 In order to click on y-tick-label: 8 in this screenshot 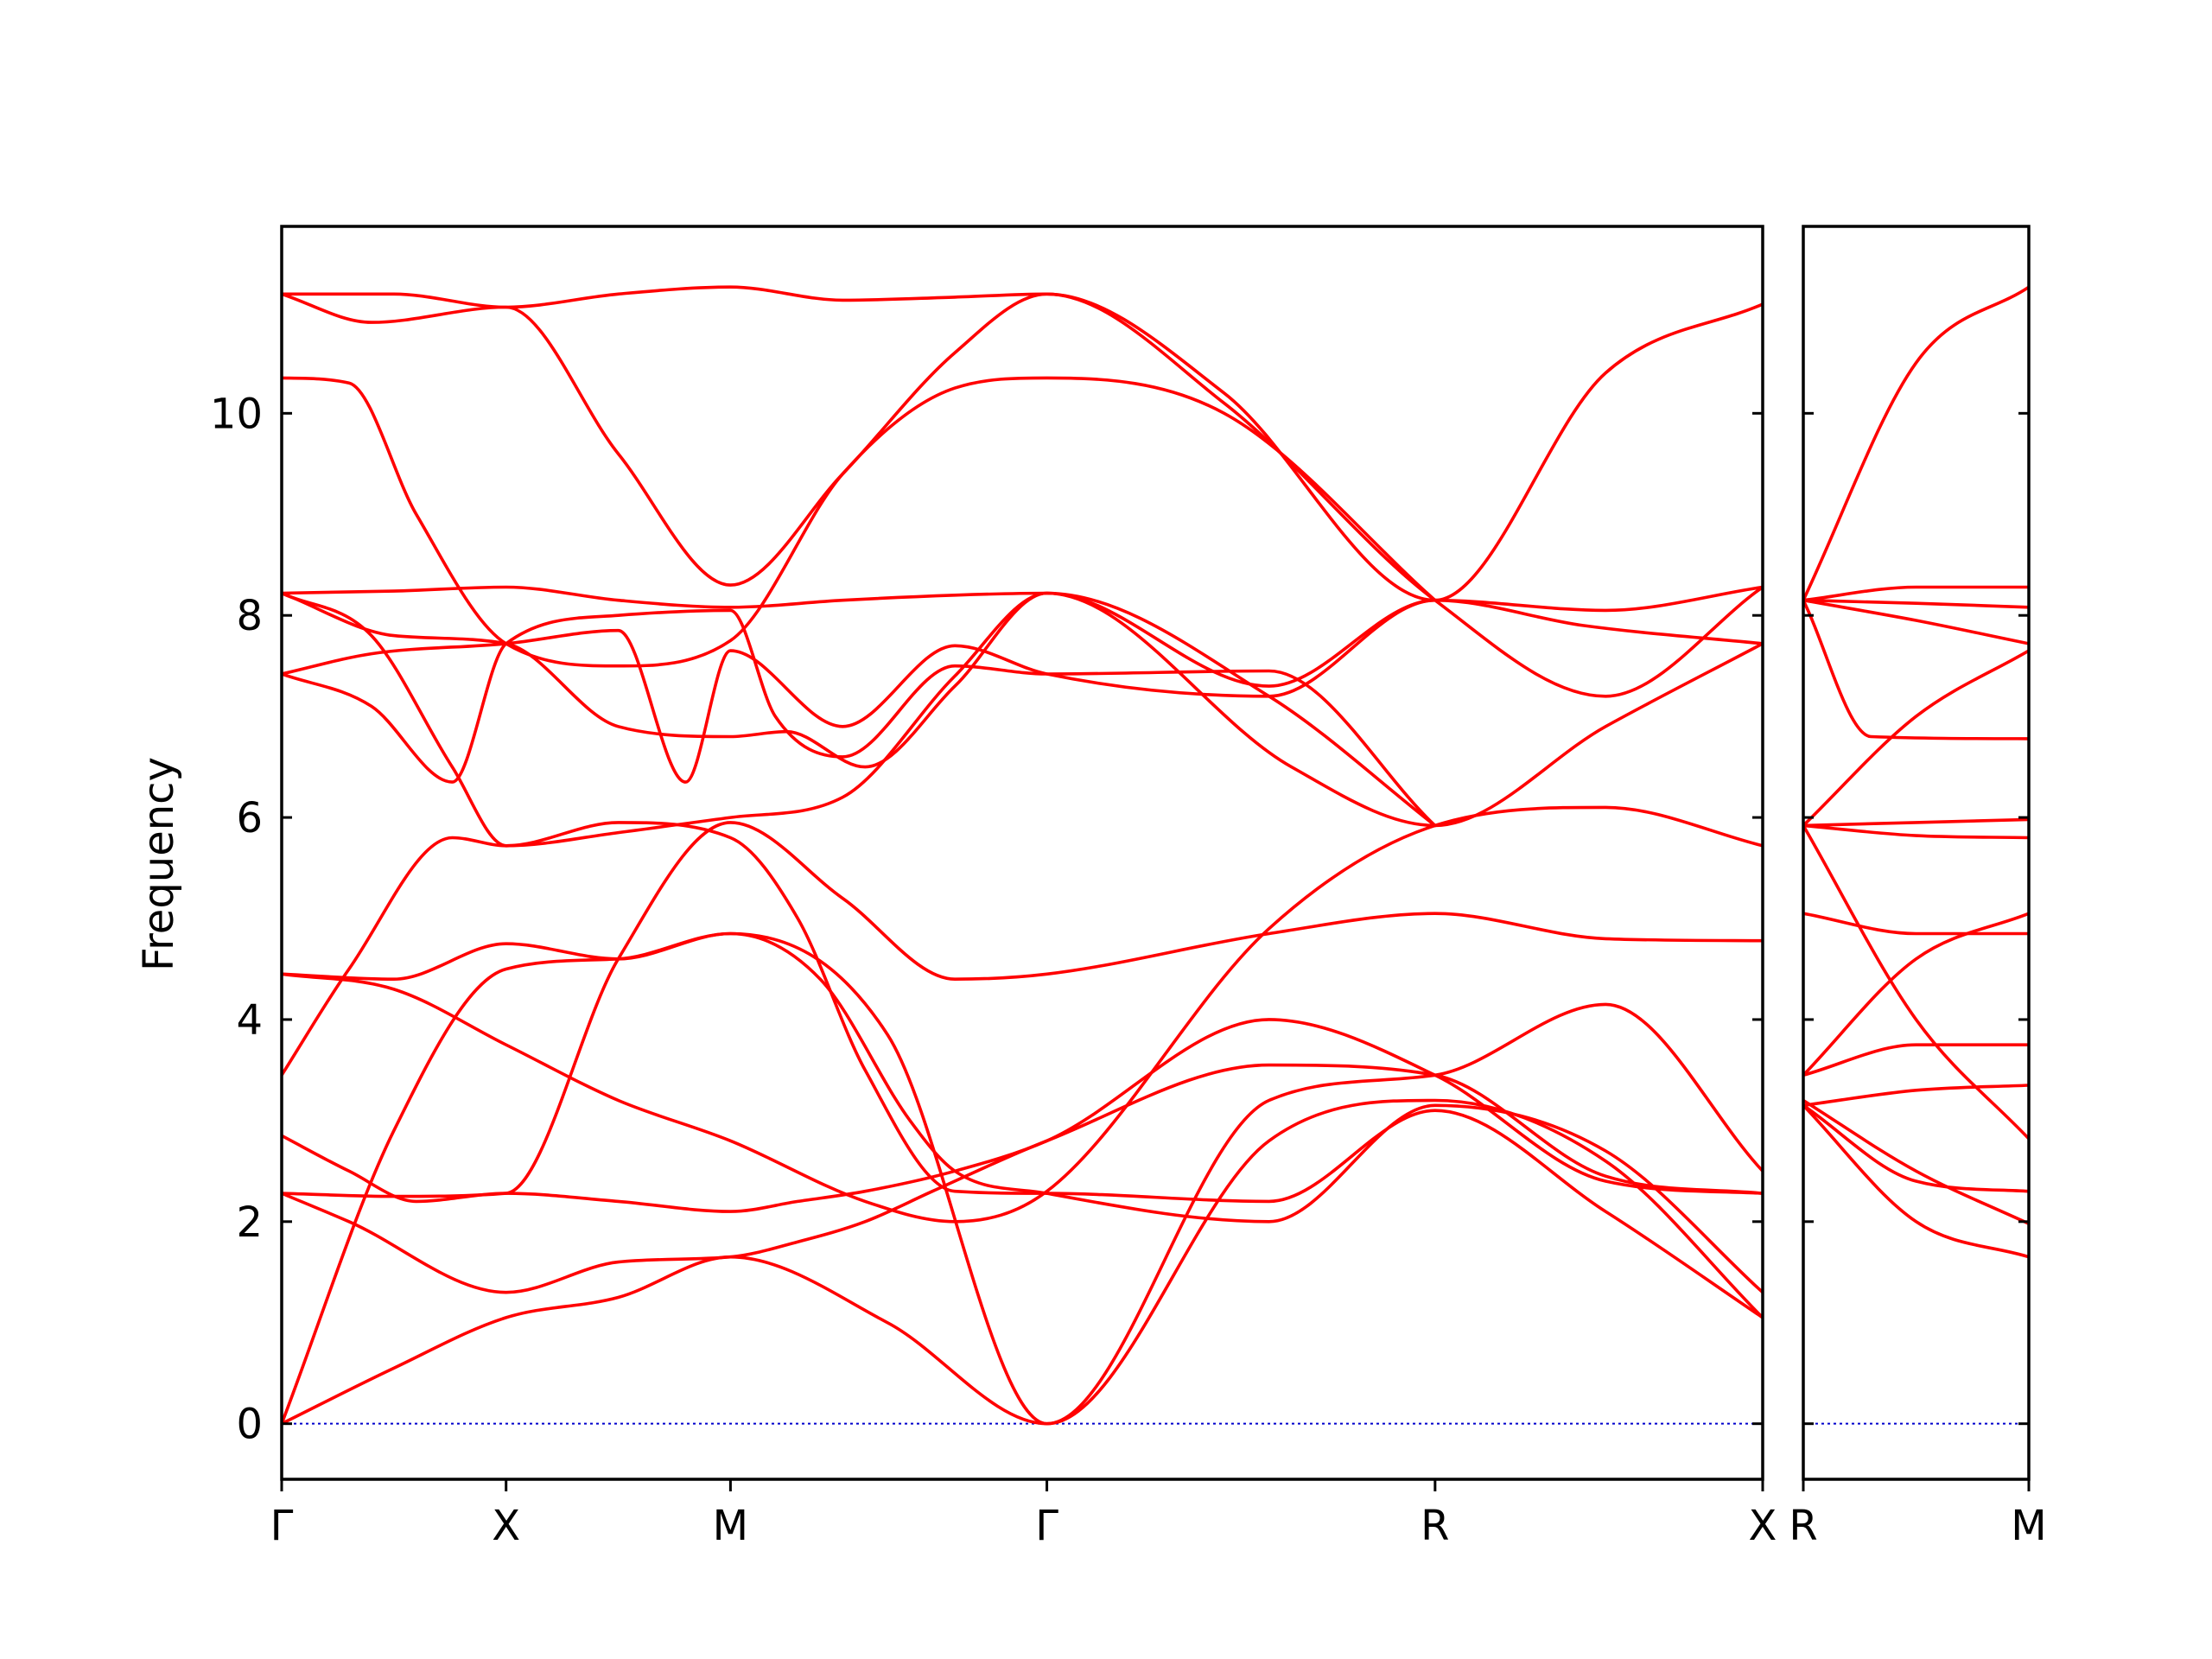, I will do `click(249, 616)`.